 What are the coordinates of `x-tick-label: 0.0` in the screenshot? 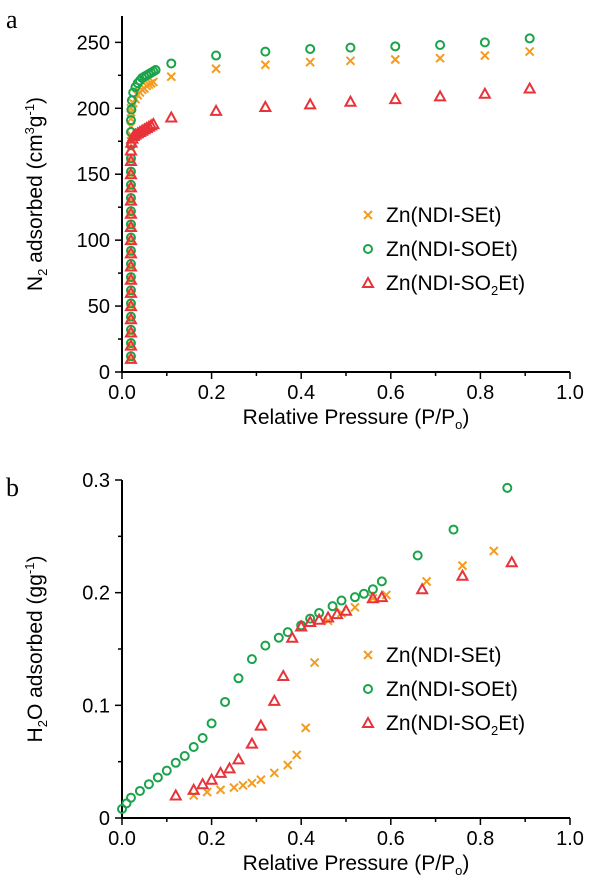 It's located at (122, 393).